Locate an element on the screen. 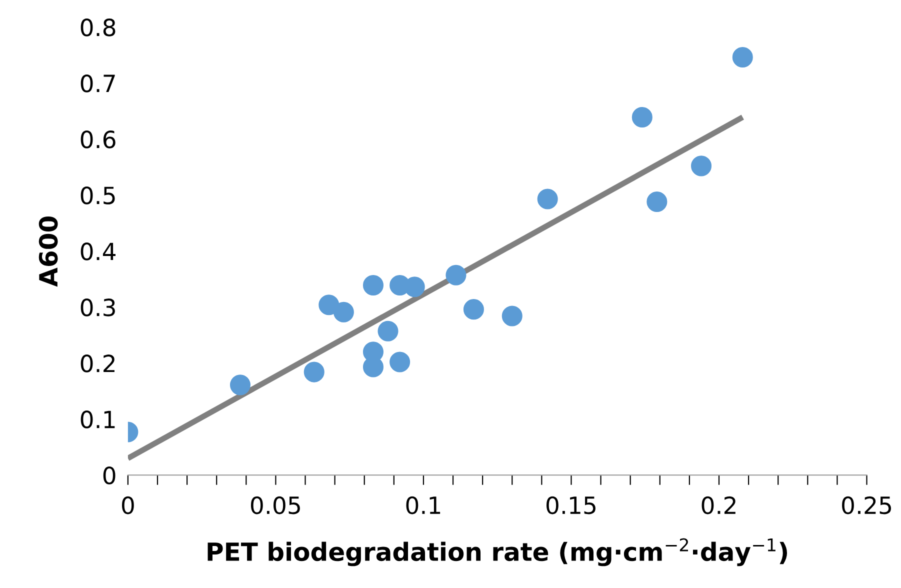 The height and width of the screenshot is (588, 901). y-tick-label: 0.4 is located at coordinates (98, 251).